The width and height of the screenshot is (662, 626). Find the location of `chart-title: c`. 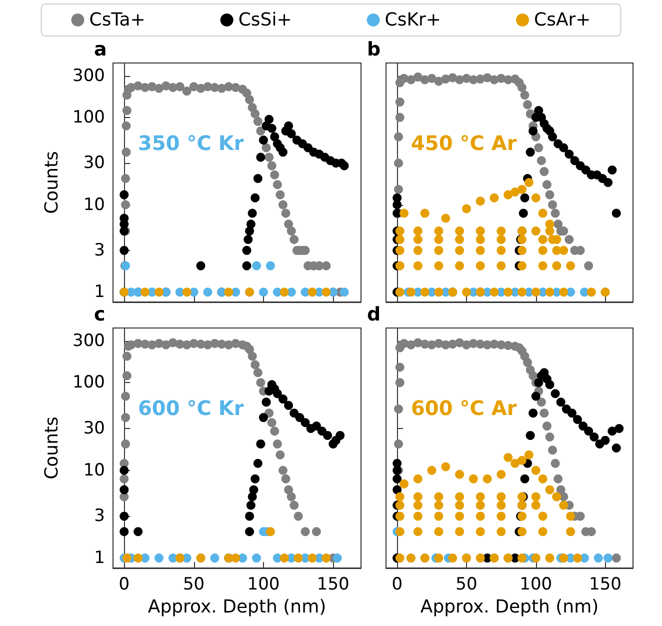

chart-title: c is located at coordinates (100, 315).